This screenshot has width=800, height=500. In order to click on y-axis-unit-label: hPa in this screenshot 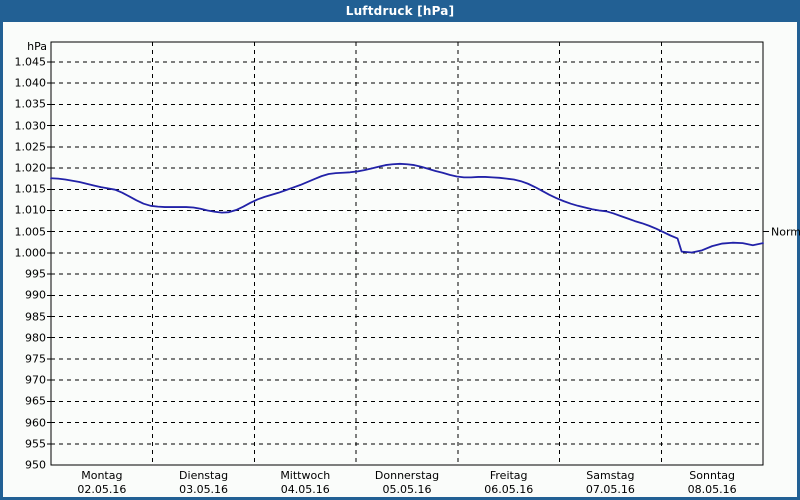, I will do `click(37, 46)`.